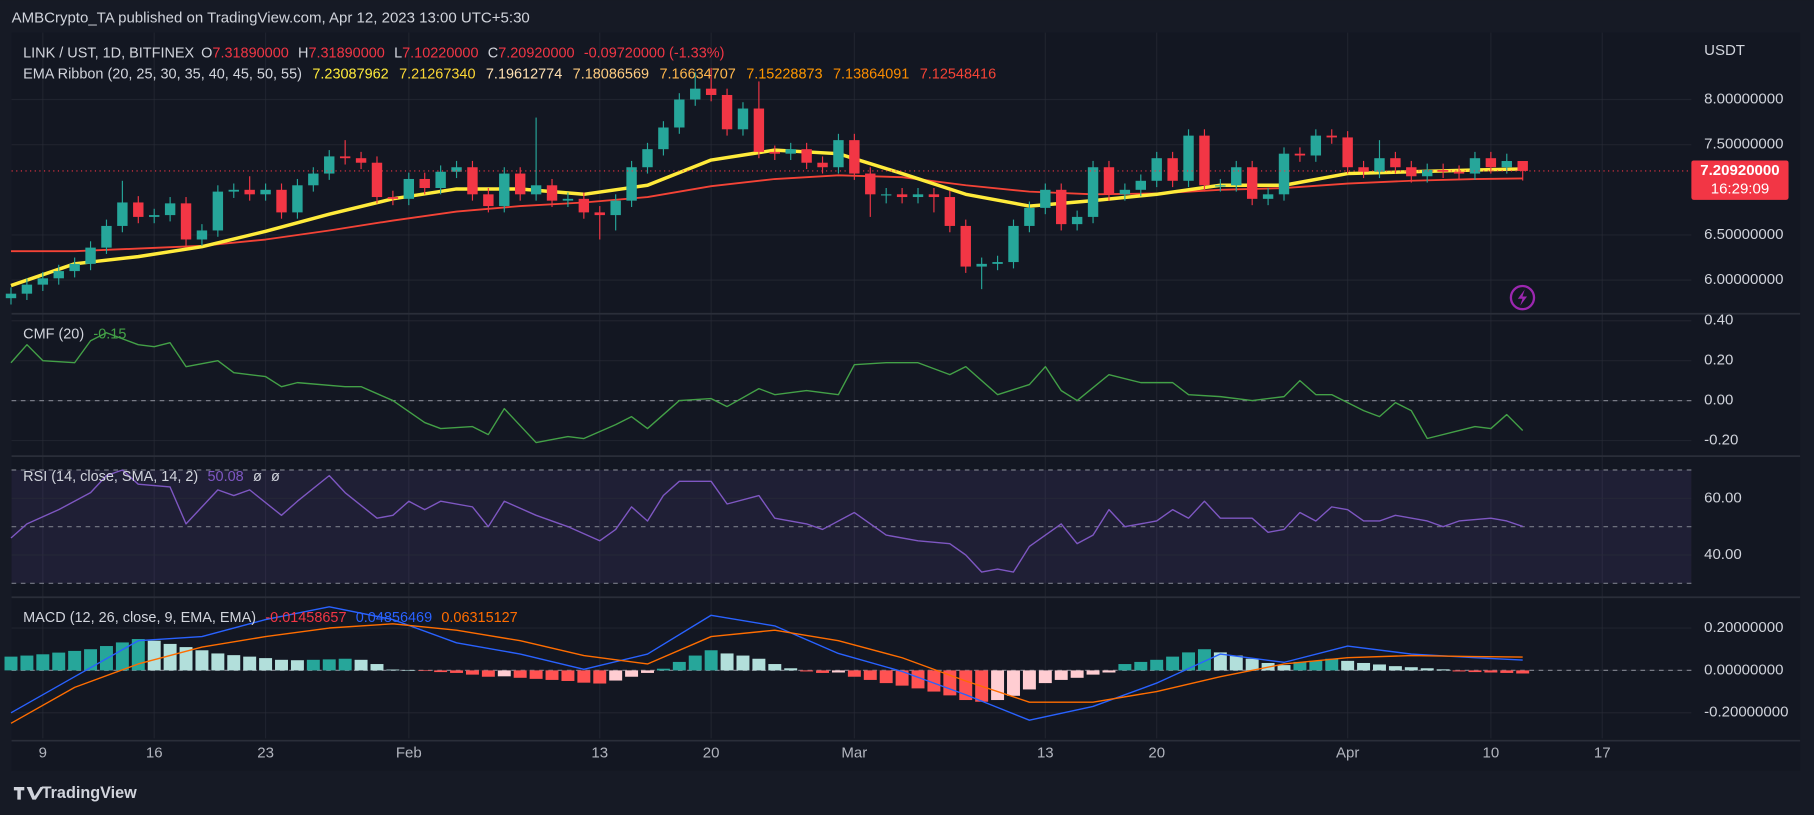 The width and height of the screenshot is (1814, 815). What do you see at coordinates (1743, 279) in the screenshot?
I see `y-tick-label: 6.00000000` at bounding box center [1743, 279].